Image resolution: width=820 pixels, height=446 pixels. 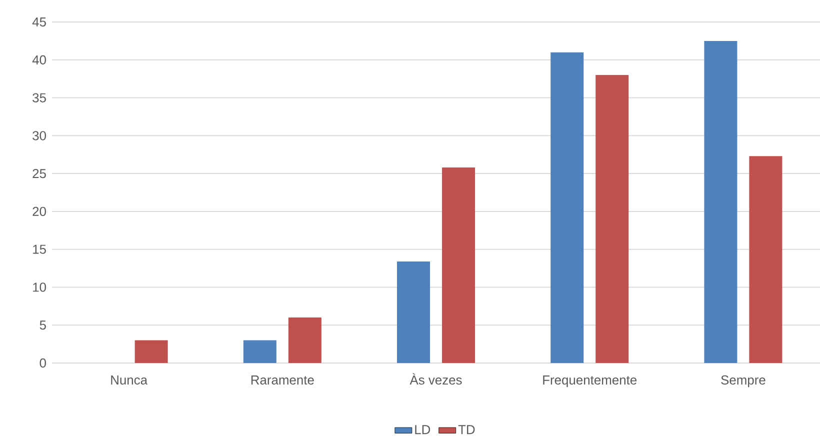 What do you see at coordinates (39, 135) in the screenshot?
I see `y-tick-label: 30` at bounding box center [39, 135].